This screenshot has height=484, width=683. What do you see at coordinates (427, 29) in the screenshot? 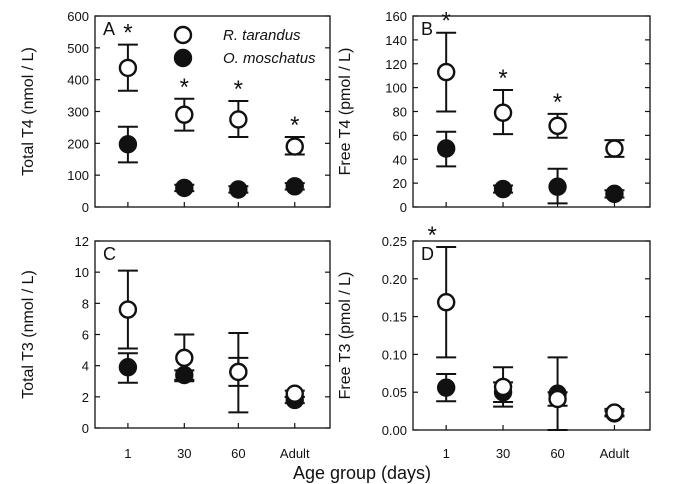
I see `panel-b-label: B` at bounding box center [427, 29].